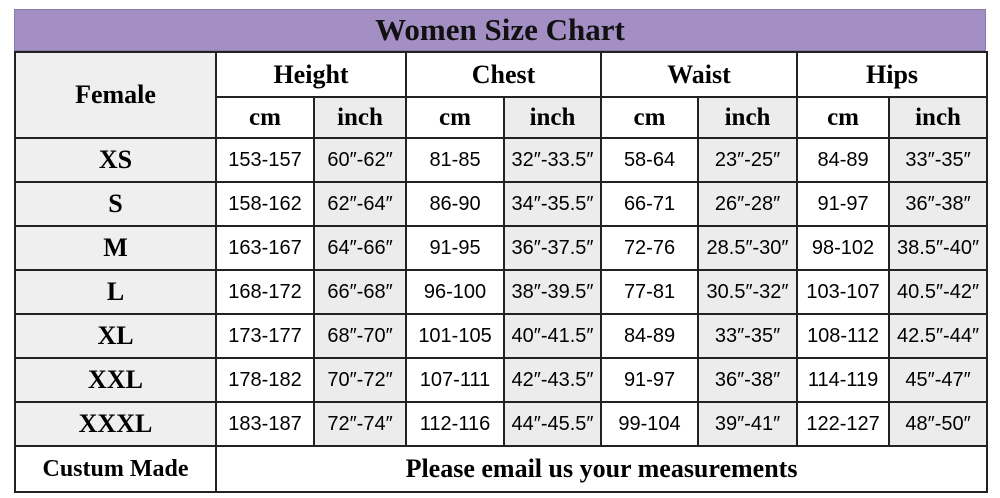 This screenshot has height=498, width=1000. I want to click on size-cell: 62″-64″, so click(360, 204).